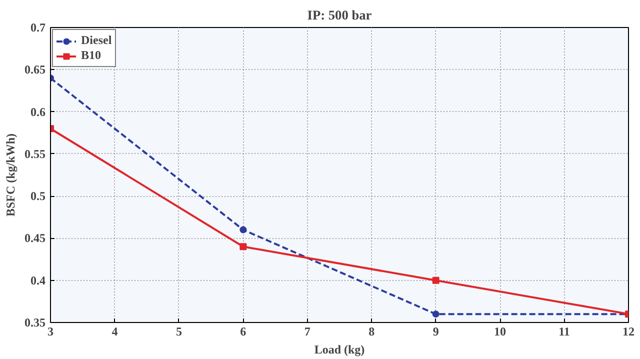 The height and width of the screenshot is (359, 640). What do you see at coordinates (11, 175) in the screenshot?
I see `y-axis-title: BSFC (kg/kWh)` at bounding box center [11, 175].